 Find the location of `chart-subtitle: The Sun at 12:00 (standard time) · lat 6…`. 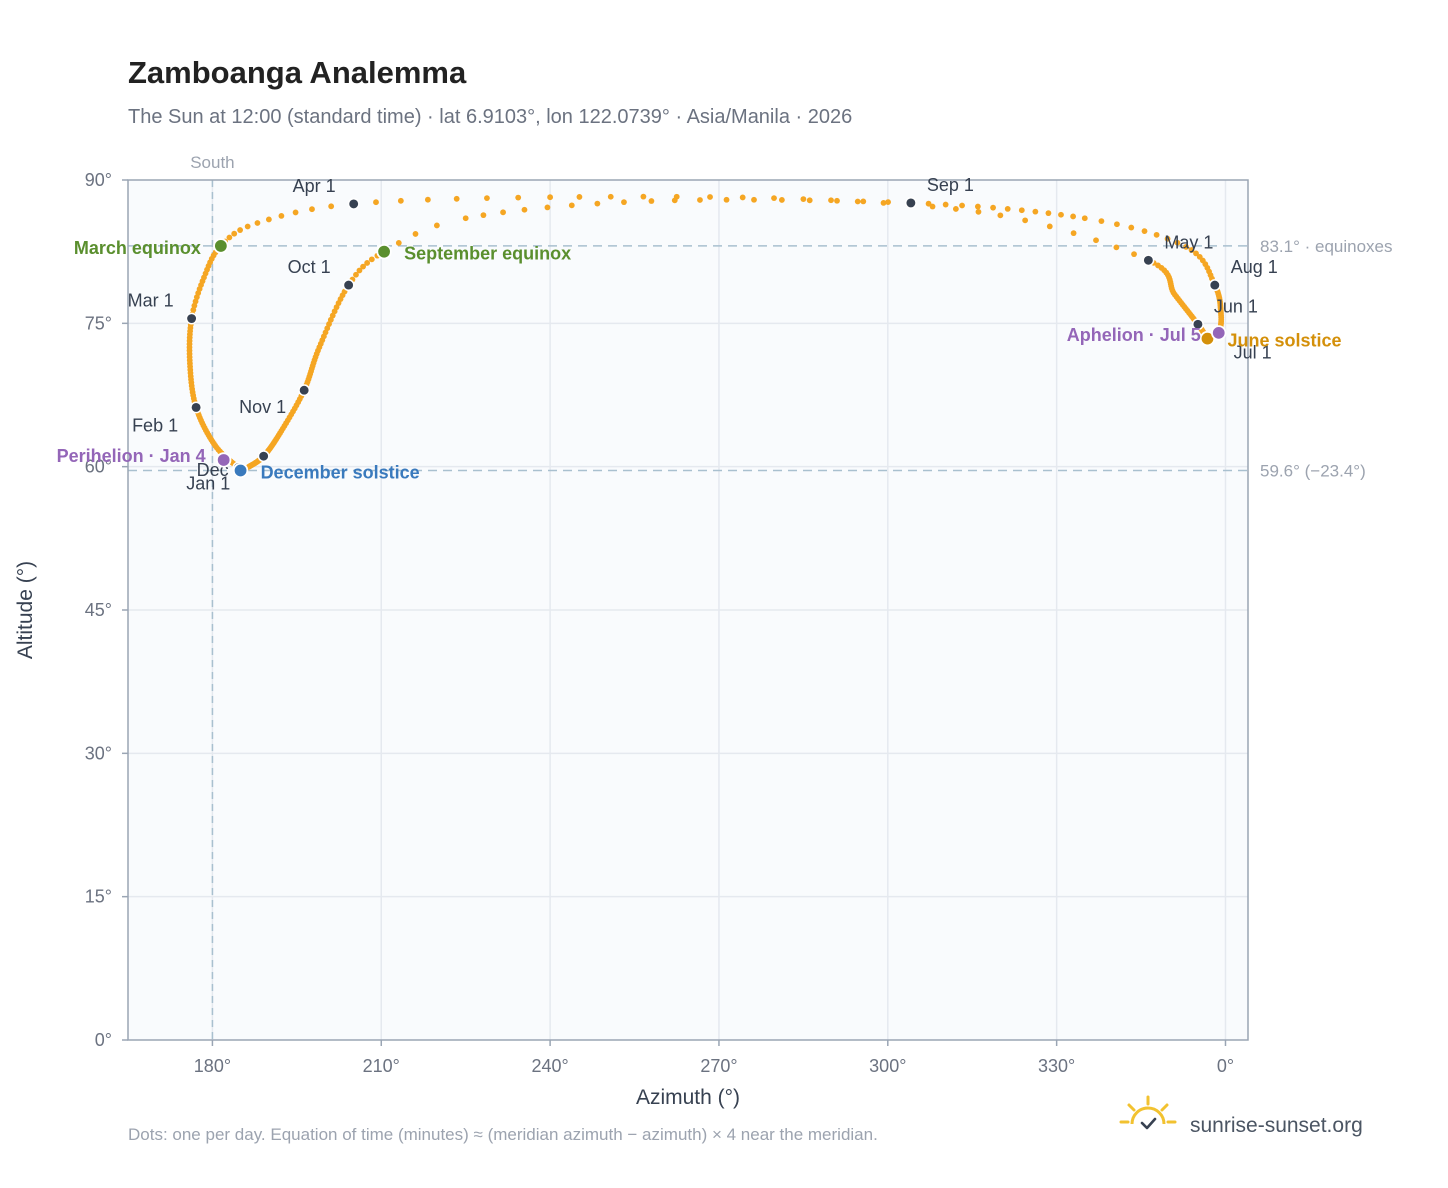

chart-subtitle: The Sun at 12:00 (standard time) · lat 6… is located at coordinates (490, 117).